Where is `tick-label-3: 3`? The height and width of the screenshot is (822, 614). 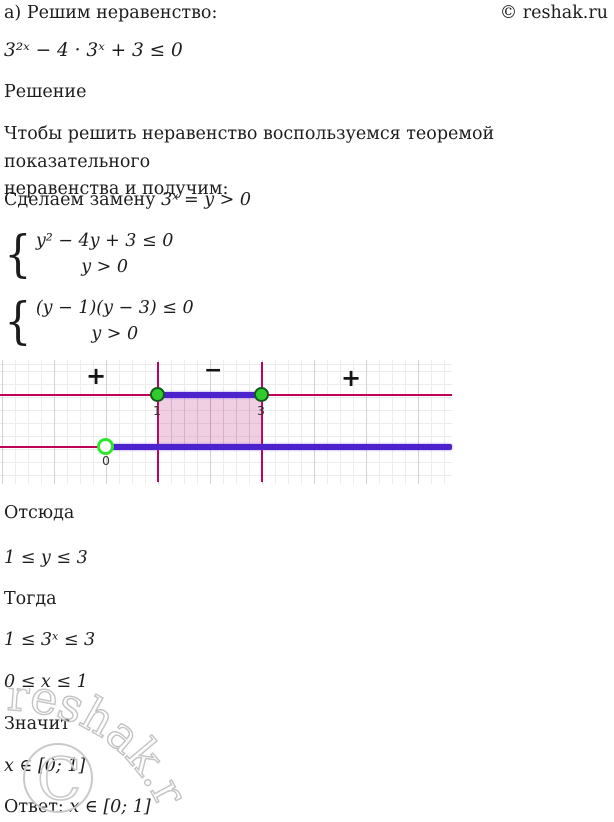
tick-label-3: 3 is located at coordinates (261, 410).